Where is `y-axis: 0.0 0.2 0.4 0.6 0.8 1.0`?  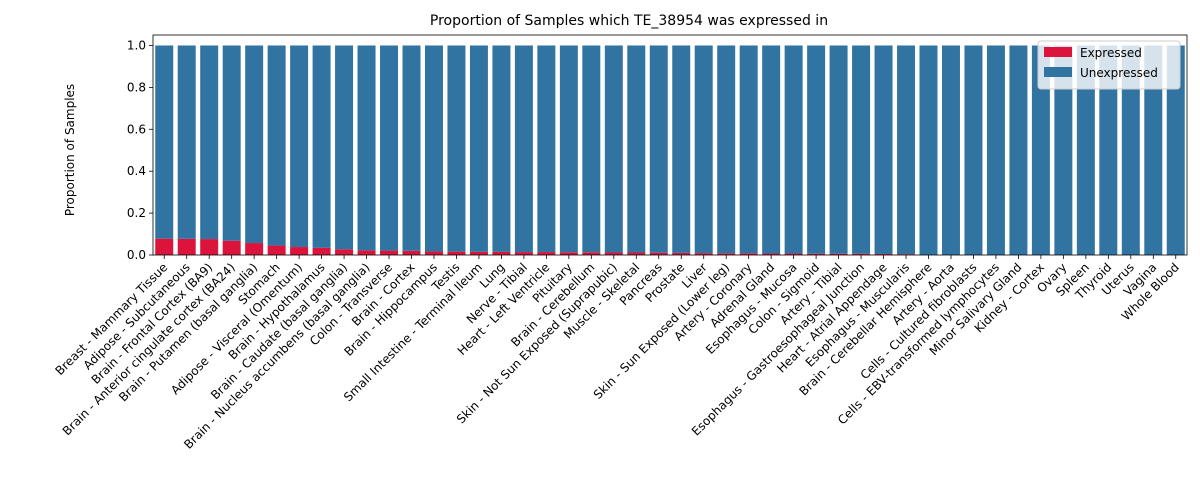
y-axis: 0.0 0.2 0.4 0.6 0.8 1.0 is located at coordinates (140, 150).